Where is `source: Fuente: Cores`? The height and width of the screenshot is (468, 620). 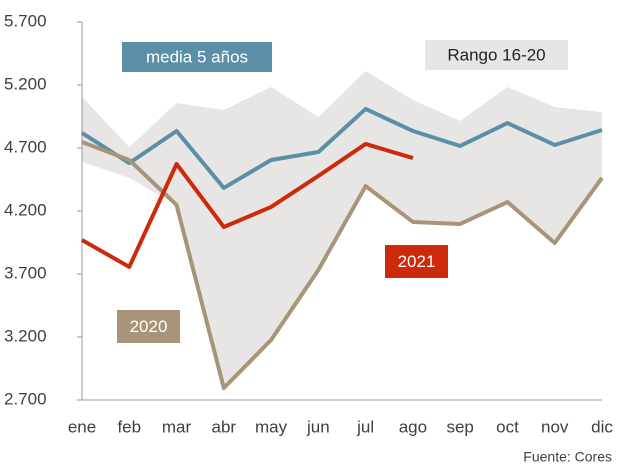 source: Fuente: Cores is located at coordinates (567, 457).